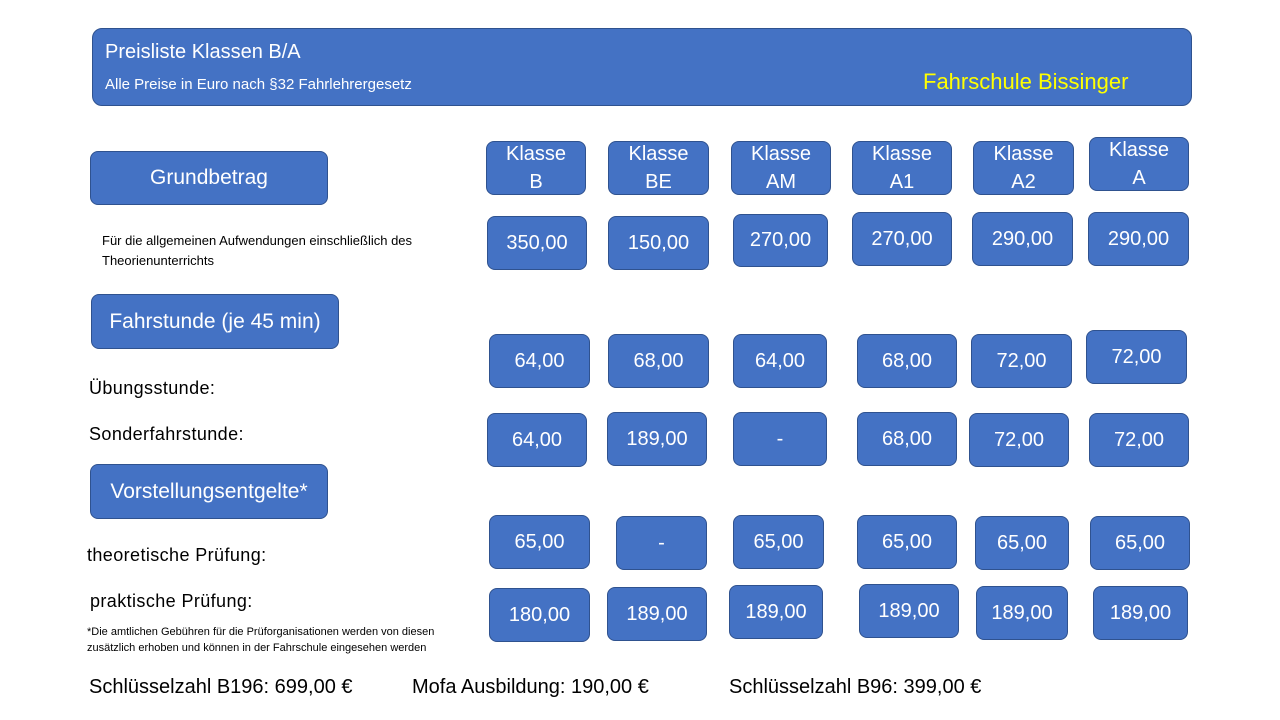 This screenshot has height=720, width=1280. I want to click on class-header-code: AM, so click(781, 182).